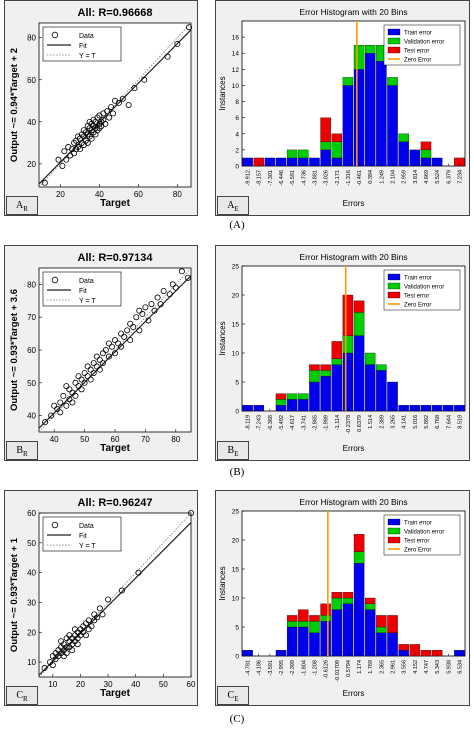 Image resolution: width=474 pixels, height=737 pixels. I want to click on x-tick-label: 60, so click(115, 439).